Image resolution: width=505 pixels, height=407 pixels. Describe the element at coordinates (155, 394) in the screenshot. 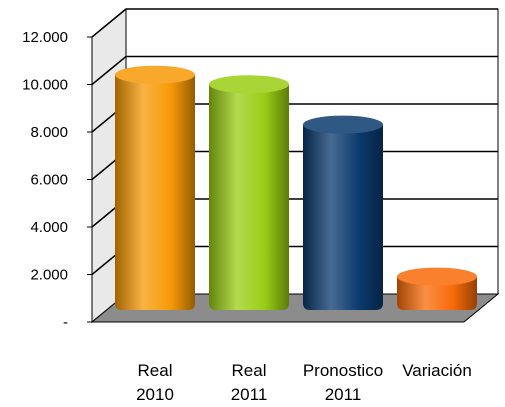

I see `x-tick-label: 2010` at that location.